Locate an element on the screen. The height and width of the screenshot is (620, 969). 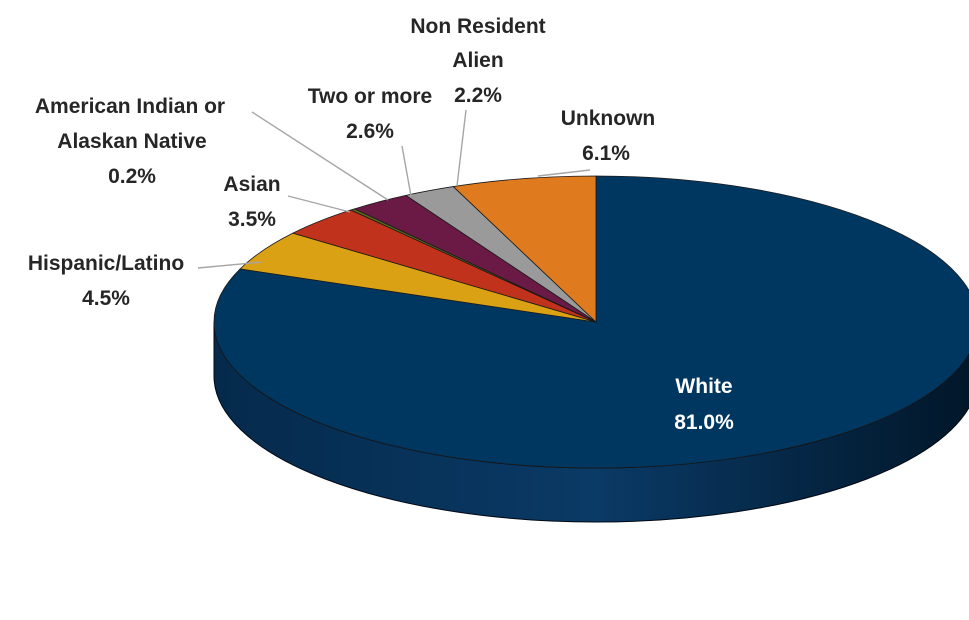
data-label-name-non-resident-alien: Non Resident is located at coordinates (477, 26).